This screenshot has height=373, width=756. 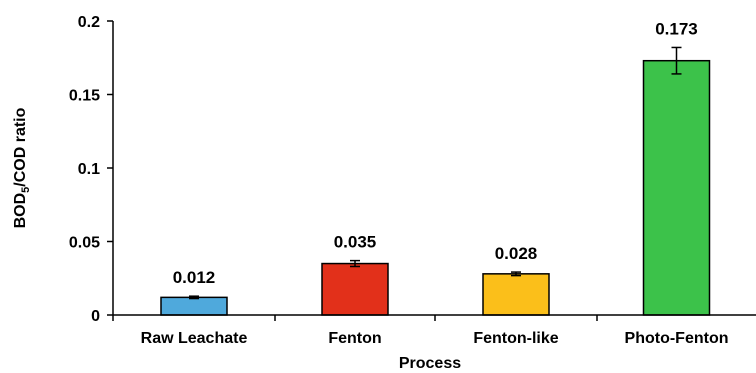 I want to click on x-tick-label: Photo-Fenton, so click(x=677, y=338).